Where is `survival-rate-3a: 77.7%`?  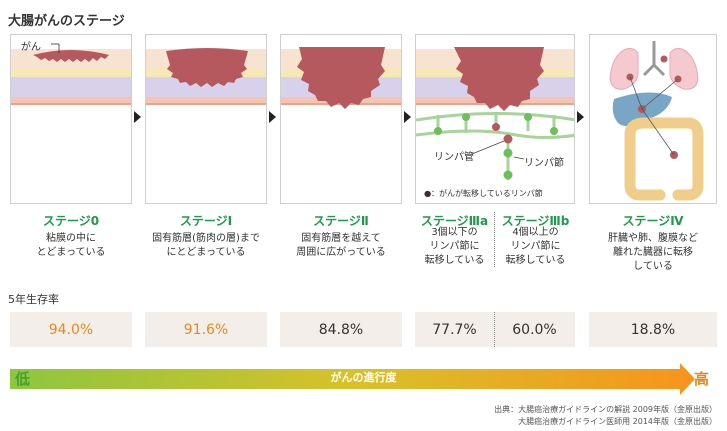 survival-rate-3a: 77.7% is located at coordinates (454, 329).